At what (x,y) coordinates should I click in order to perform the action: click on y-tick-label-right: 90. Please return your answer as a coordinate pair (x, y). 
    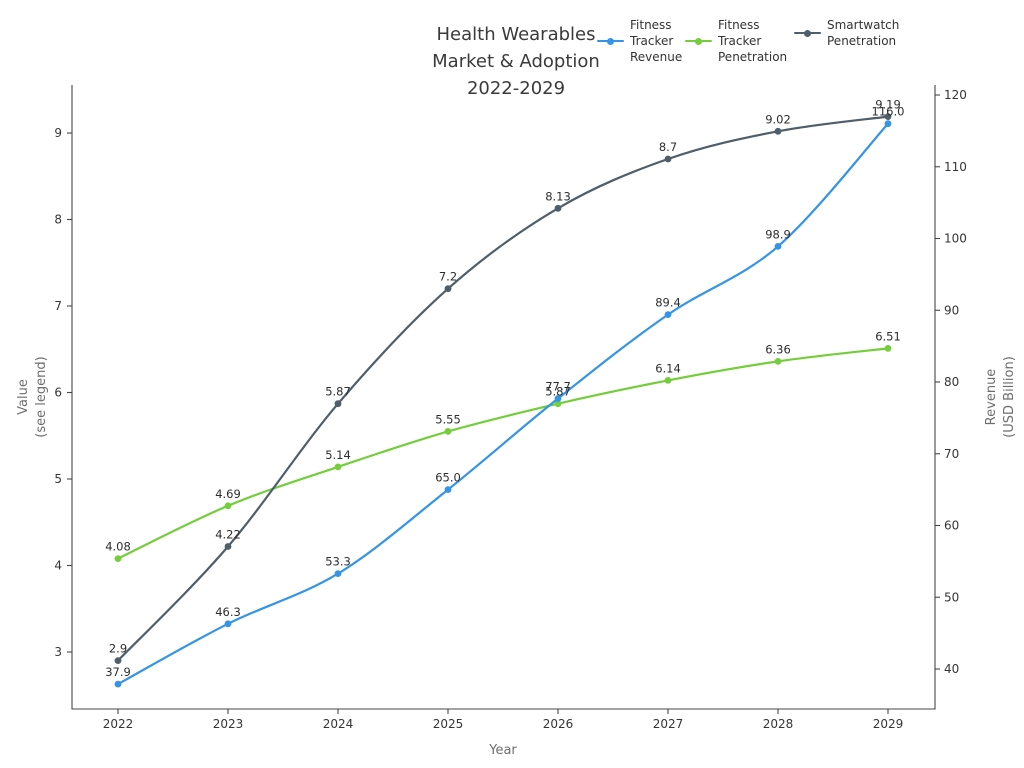
    Looking at the image, I should click on (951, 310).